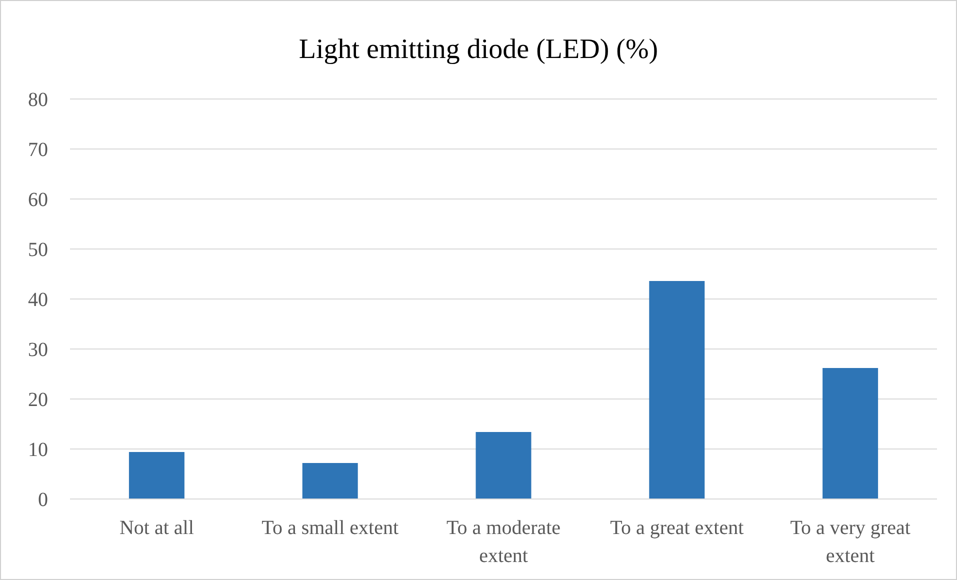 The image size is (957, 580). Describe the element at coordinates (38, 450) in the screenshot. I see `y-tick-label: 10` at that location.